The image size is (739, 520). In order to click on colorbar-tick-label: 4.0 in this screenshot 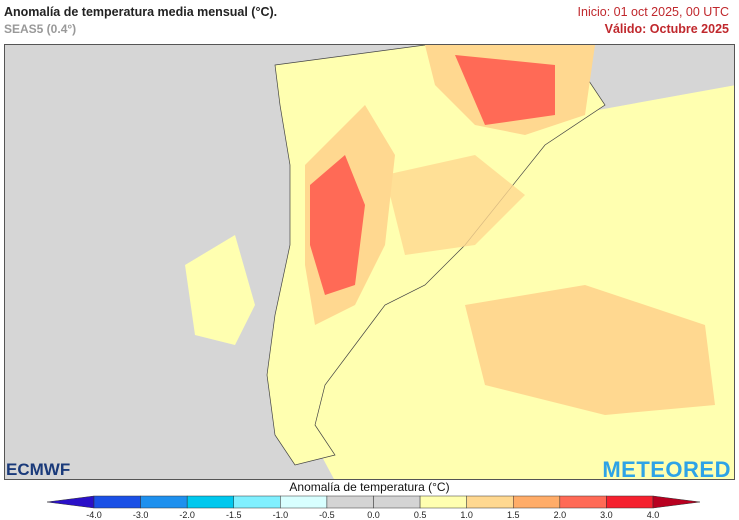, I will do `click(653, 515)`.